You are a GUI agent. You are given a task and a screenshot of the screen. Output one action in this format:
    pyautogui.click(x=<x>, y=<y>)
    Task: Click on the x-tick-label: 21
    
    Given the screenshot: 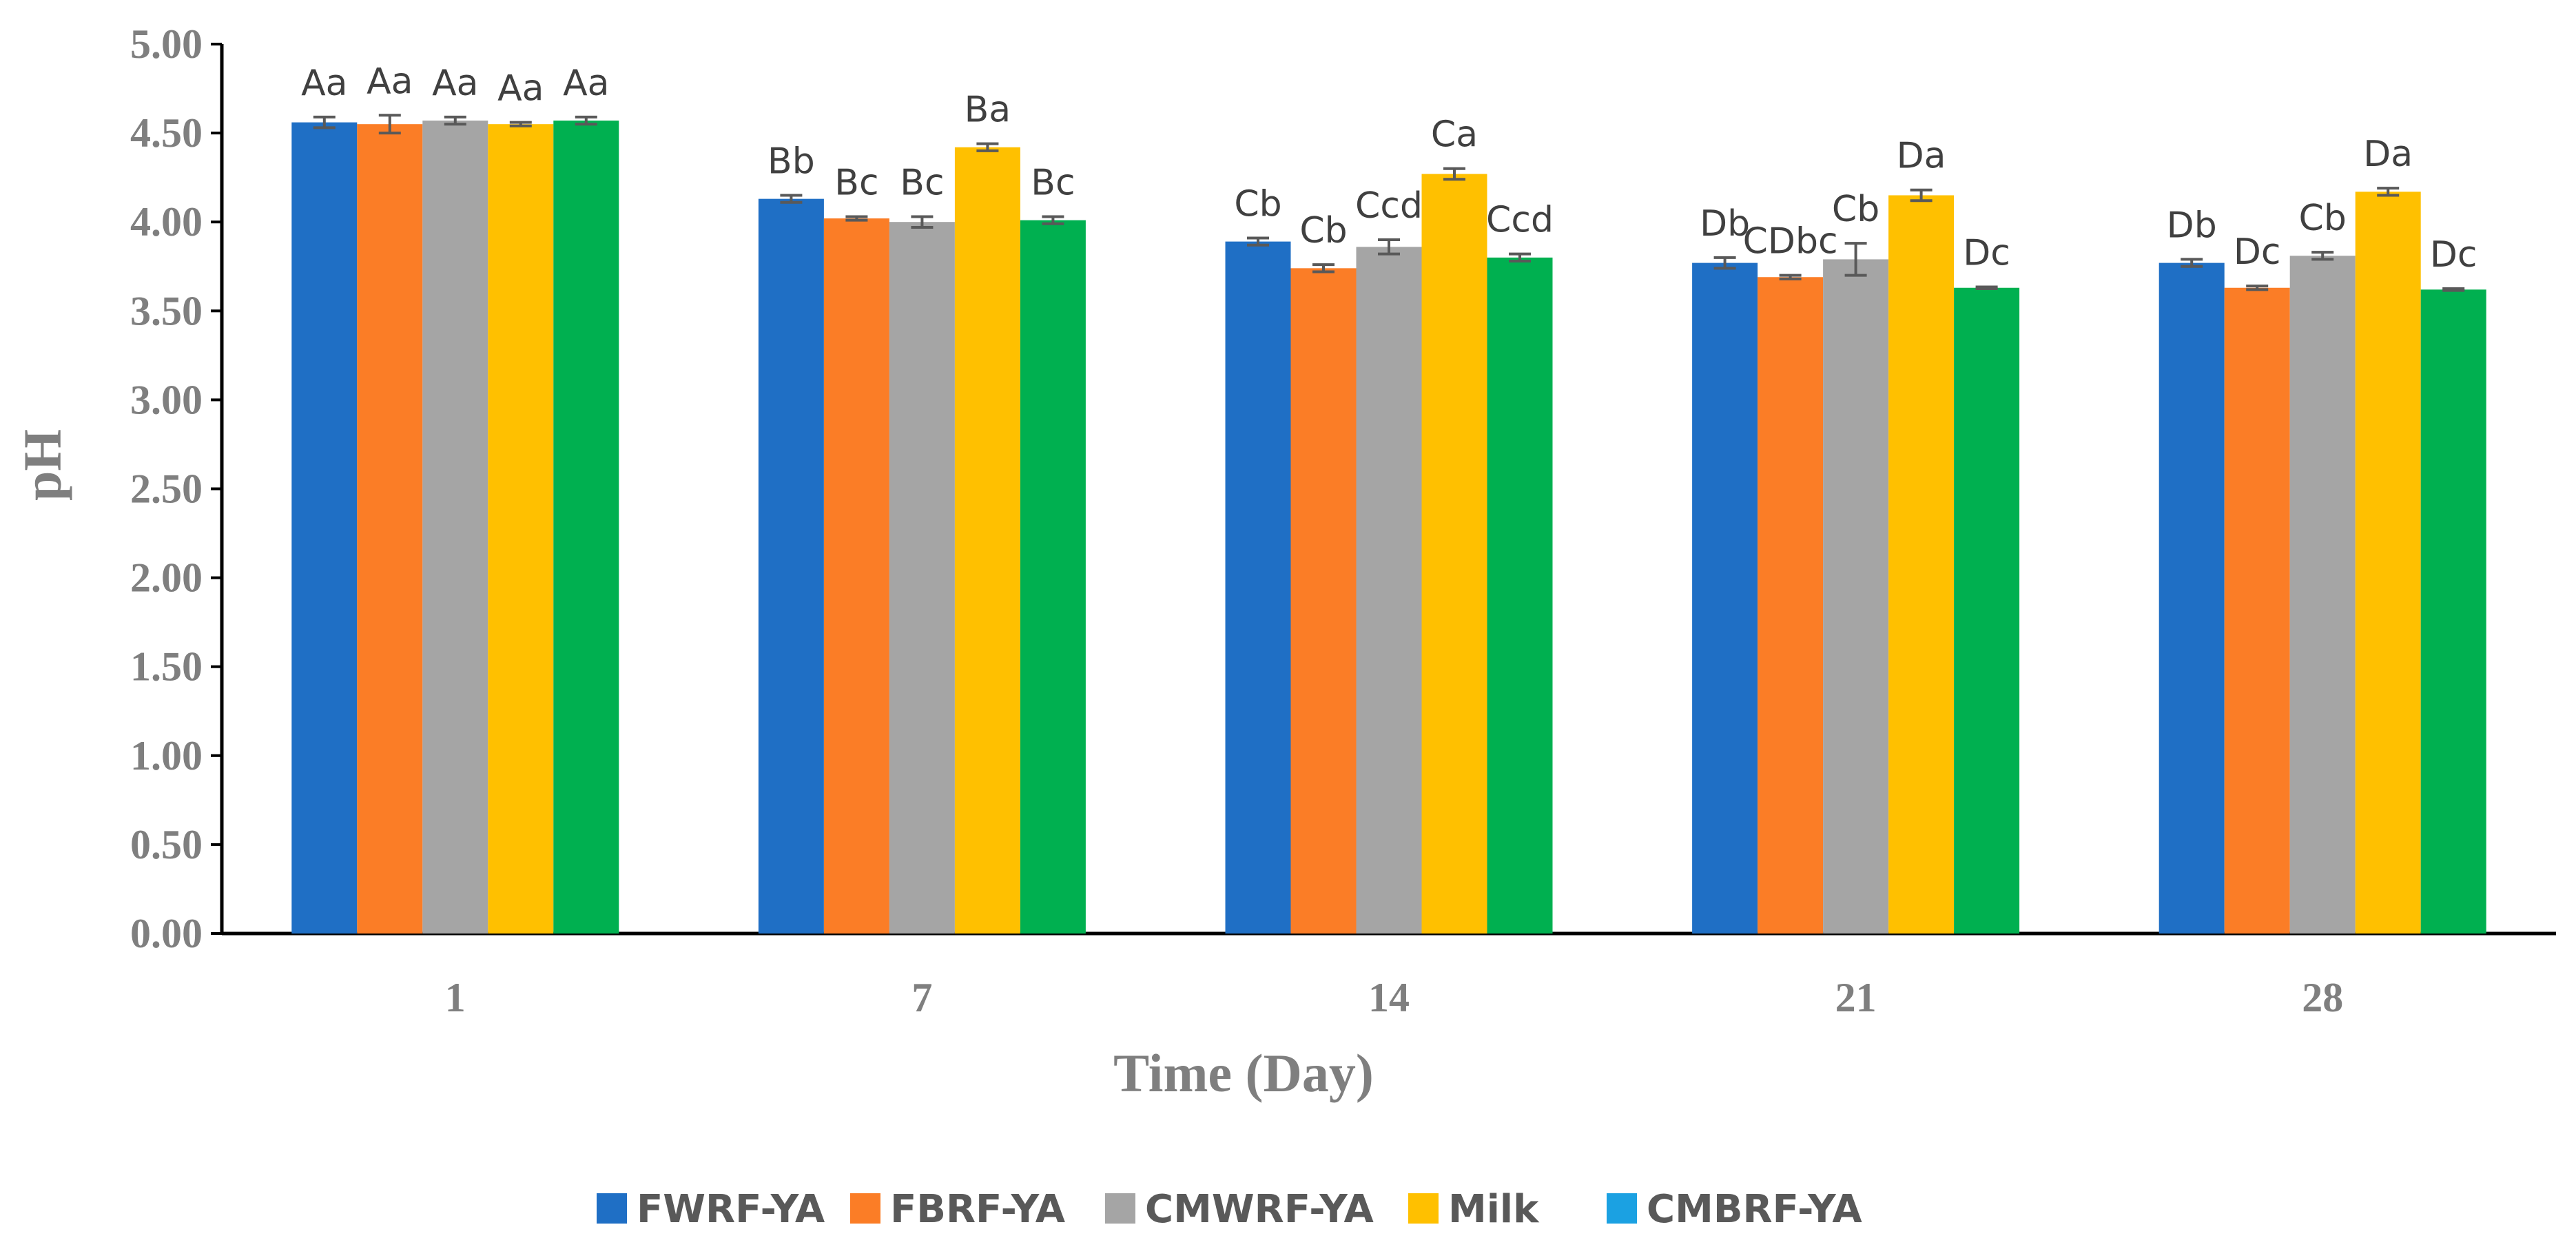 What is the action you would take?
    pyautogui.click(x=1856, y=997)
    